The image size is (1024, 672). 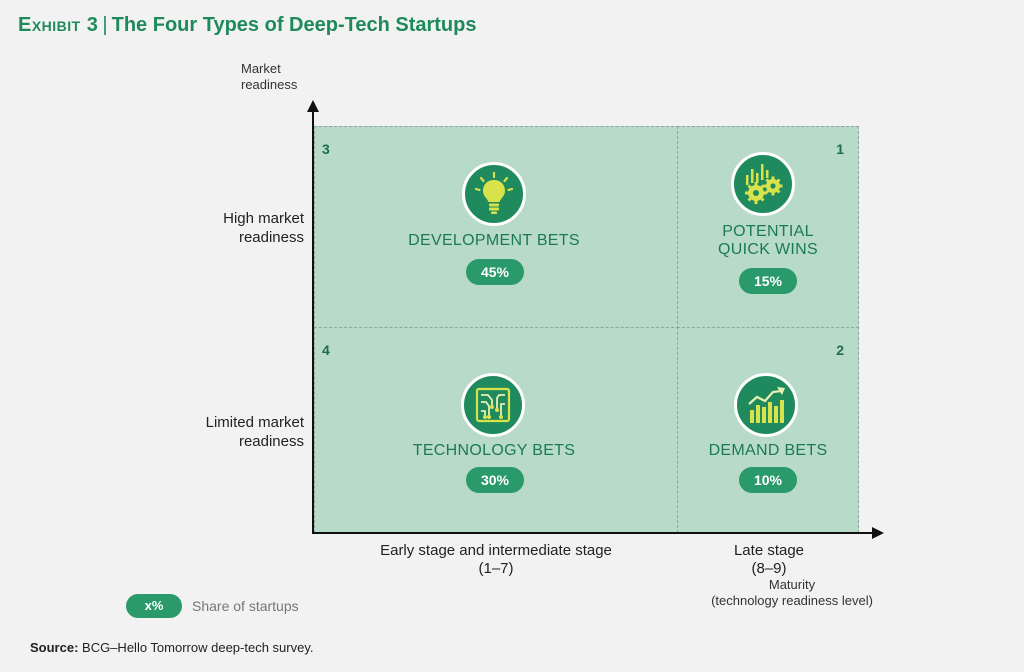 What do you see at coordinates (54, 647) in the screenshot?
I see `source-label: Source:` at bounding box center [54, 647].